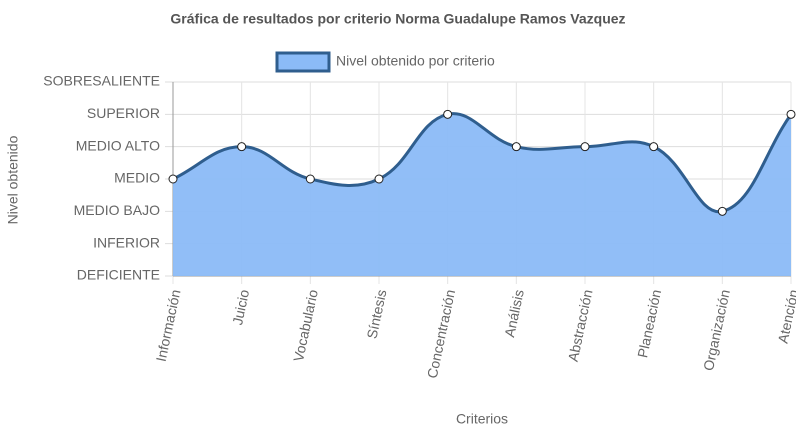  Describe the element at coordinates (168, 325) in the screenshot. I see `x-tick-label: Información` at that location.